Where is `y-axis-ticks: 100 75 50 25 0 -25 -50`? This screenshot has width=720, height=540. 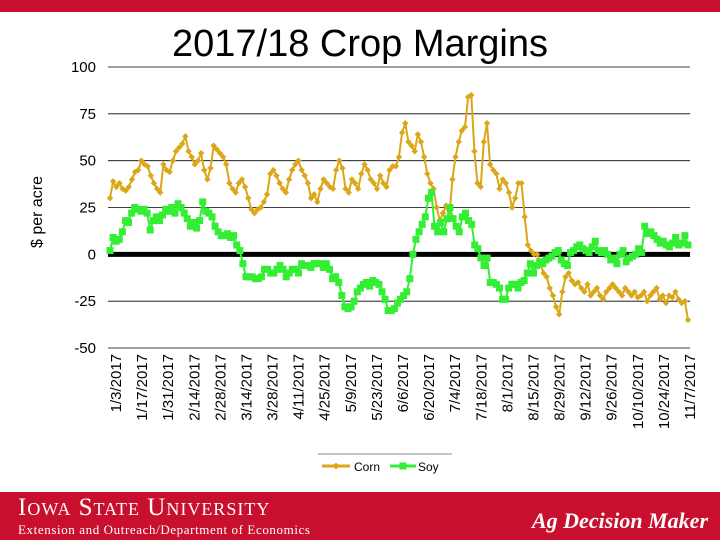
y-axis-ticks: 100 75 50 25 0 -25 -50 is located at coordinates (83, 208).